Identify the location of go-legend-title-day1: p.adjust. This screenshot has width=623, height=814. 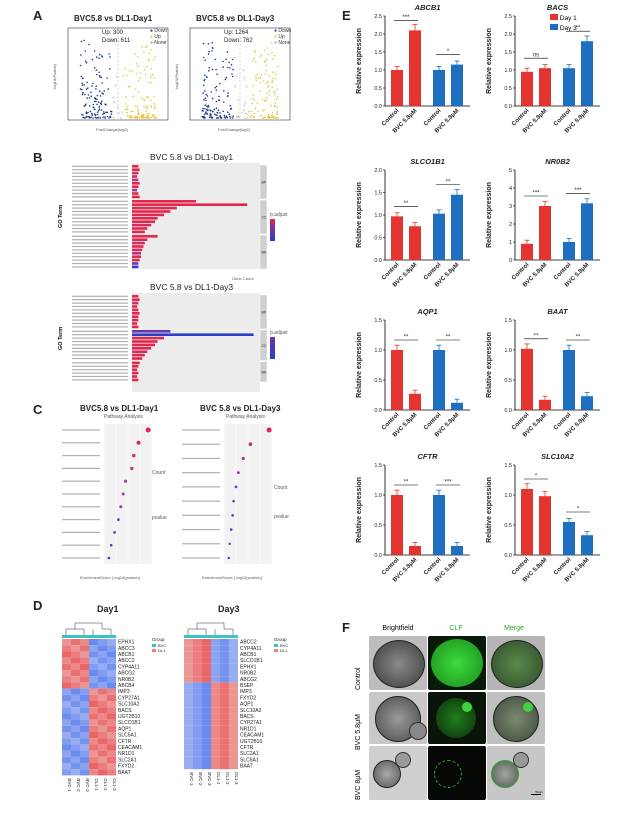
(279, 215).